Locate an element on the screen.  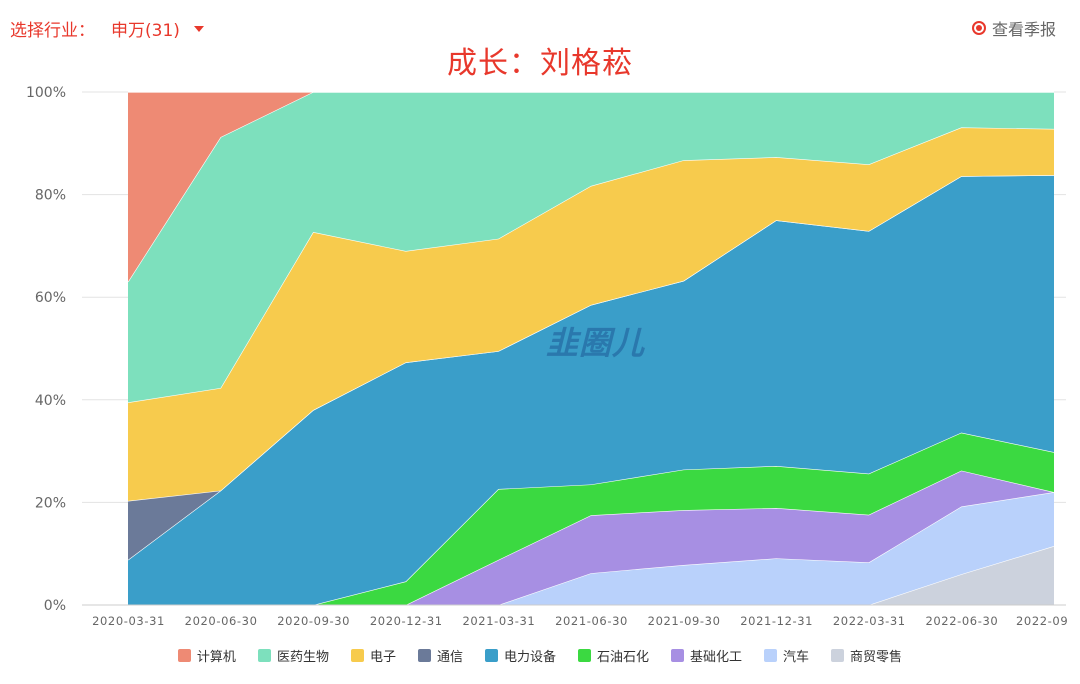
legend-label: 汽车 is located at coordinates (796, 657).